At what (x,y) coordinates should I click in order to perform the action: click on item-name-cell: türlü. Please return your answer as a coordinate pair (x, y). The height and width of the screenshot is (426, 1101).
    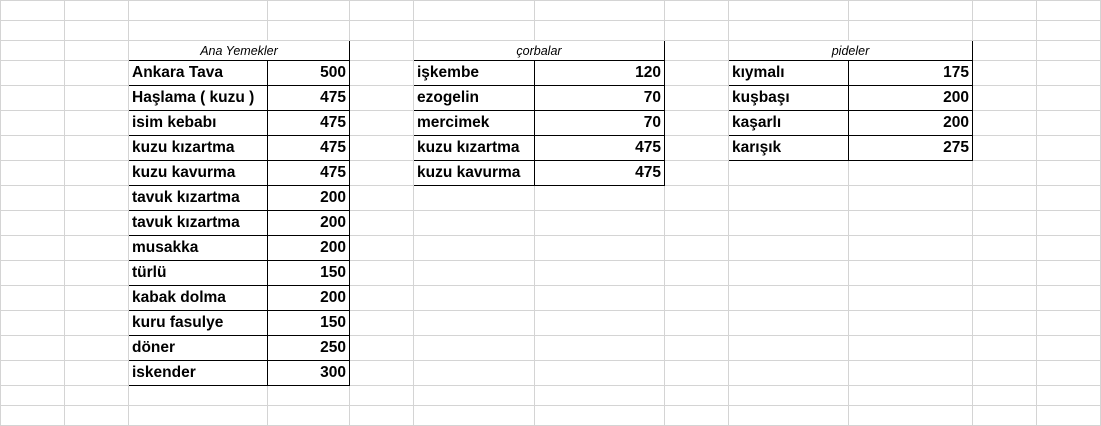
    Looking at the image, I should click on (198, 273).